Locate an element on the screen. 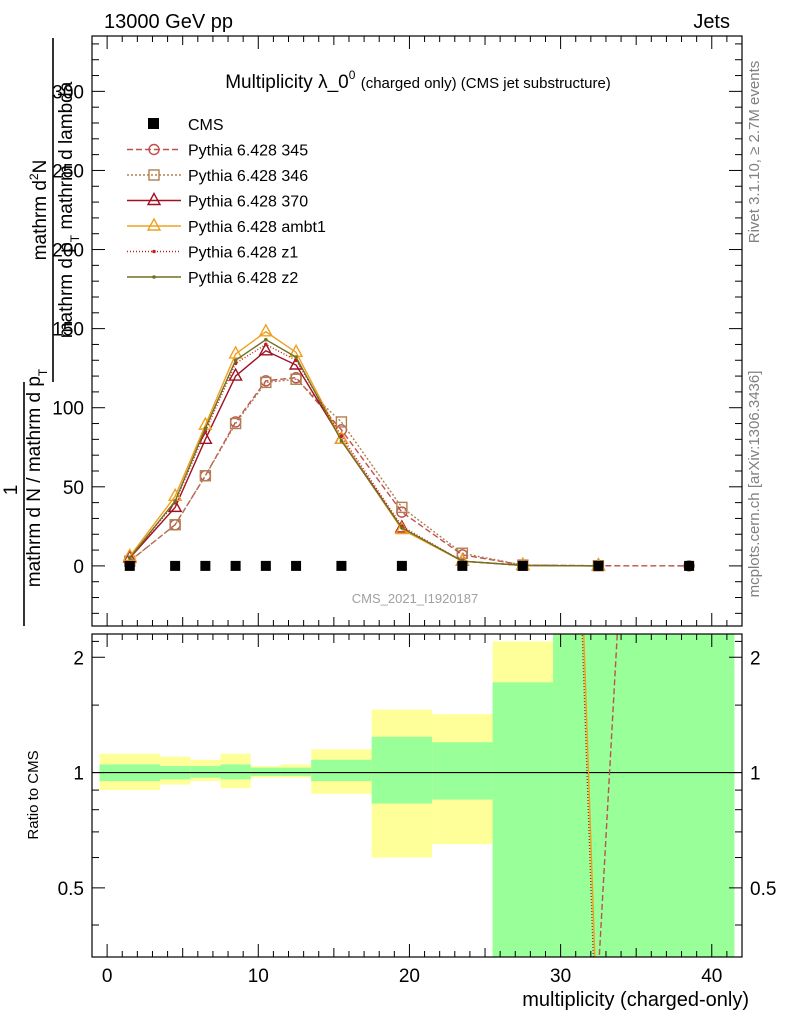 The height and width of the screenshot is (1024, 786). y-tick-label: 150 is located at coordinates (68, 330).